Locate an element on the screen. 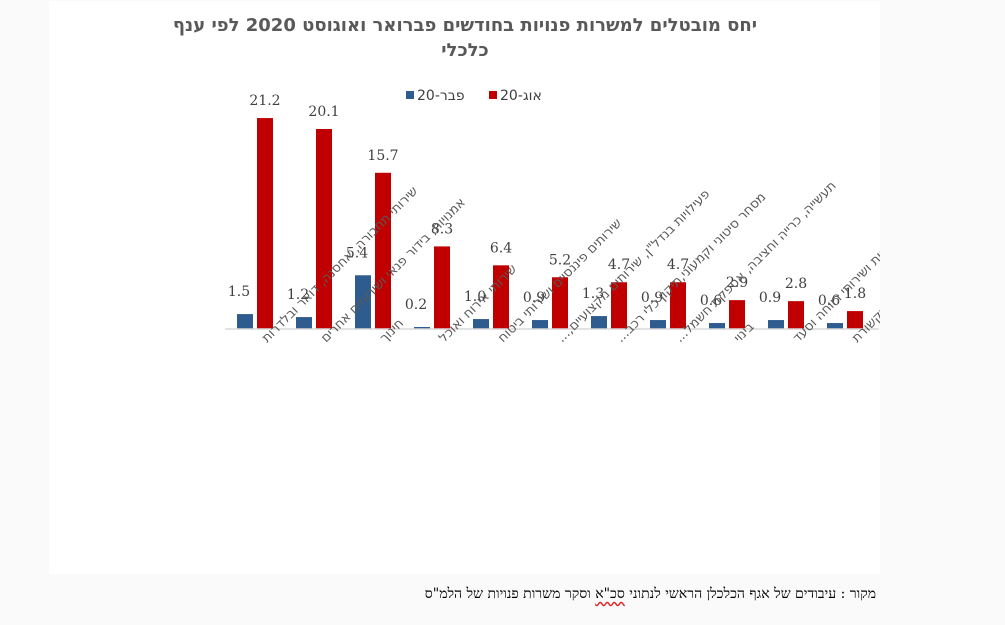 The height and width of the screenshot is (625, 1005). value-label-feb-5: 0.9 is located at coordinates (534, 298).